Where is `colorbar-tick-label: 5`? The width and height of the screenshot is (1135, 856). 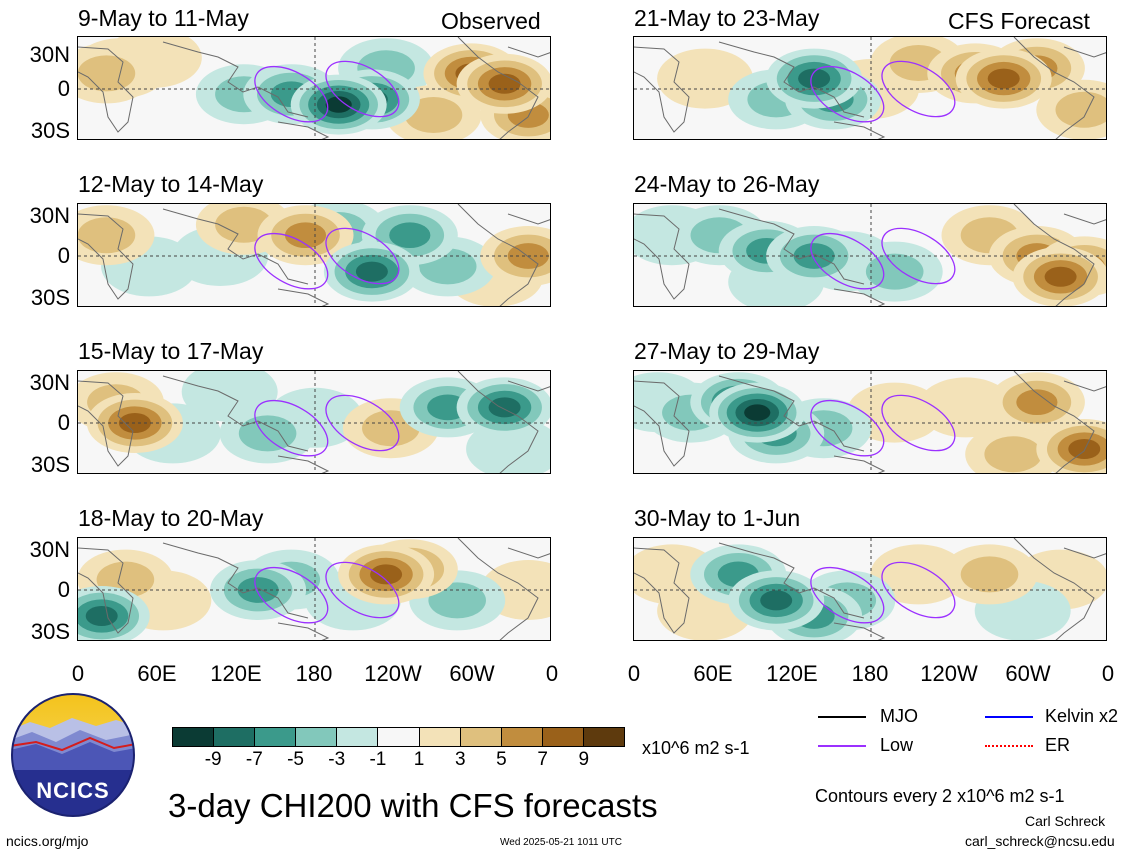
colorbar-tick-label: 5 is located at coordinates (501, 759).